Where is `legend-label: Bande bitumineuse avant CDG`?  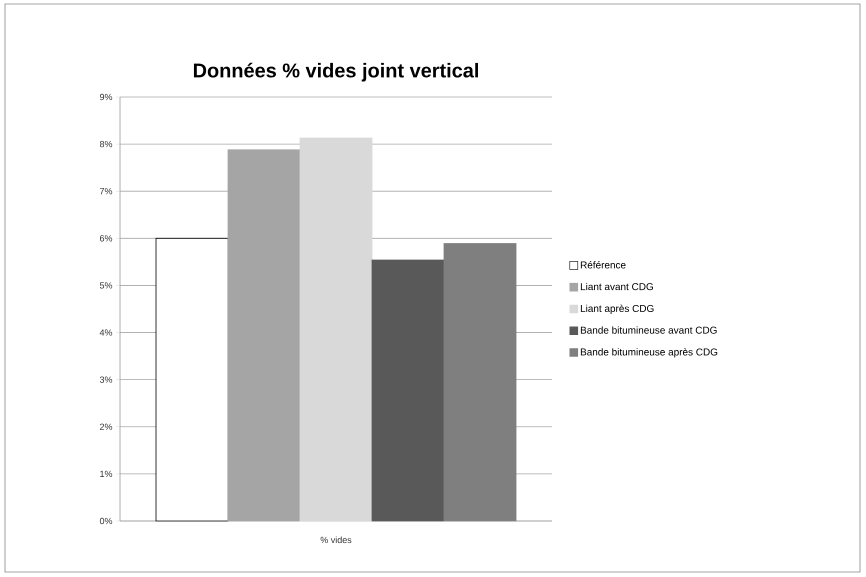 legend-label: Bande bitumineuse avant CDG is located at coordinates (648, 330).